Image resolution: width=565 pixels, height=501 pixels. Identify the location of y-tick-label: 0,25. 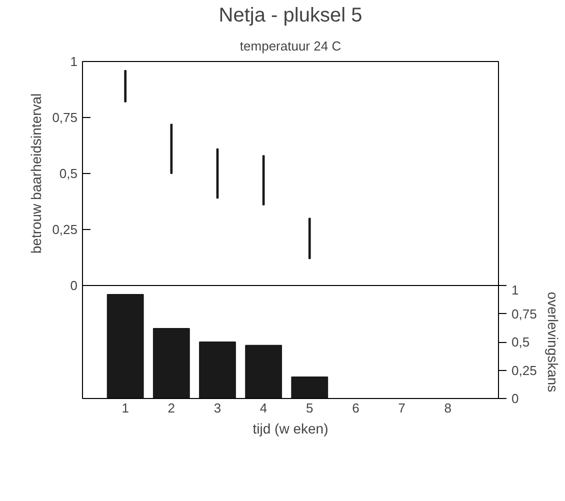
(65, 229).